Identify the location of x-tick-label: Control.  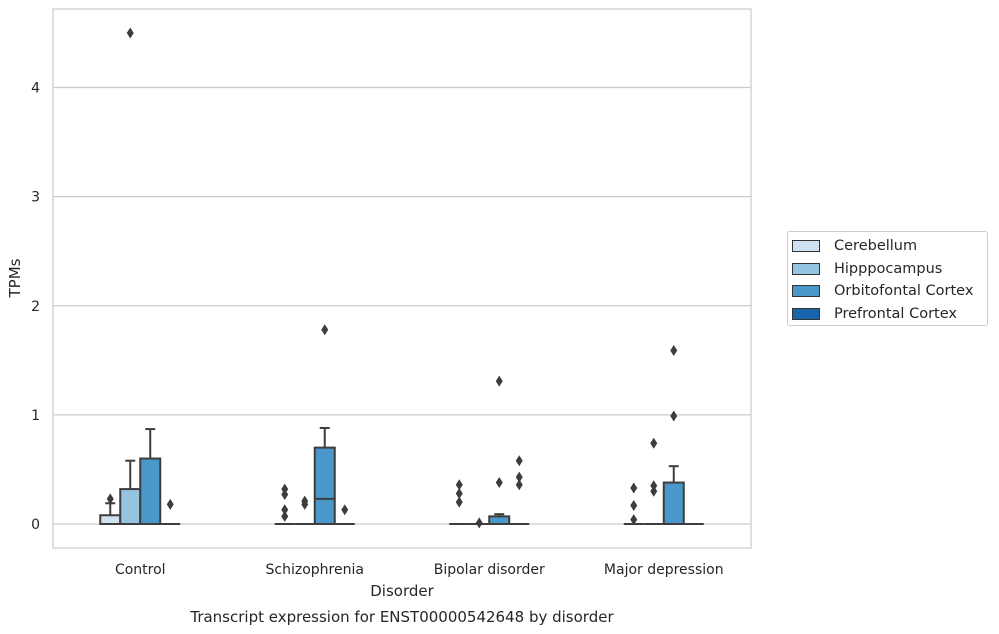
(140, 570).